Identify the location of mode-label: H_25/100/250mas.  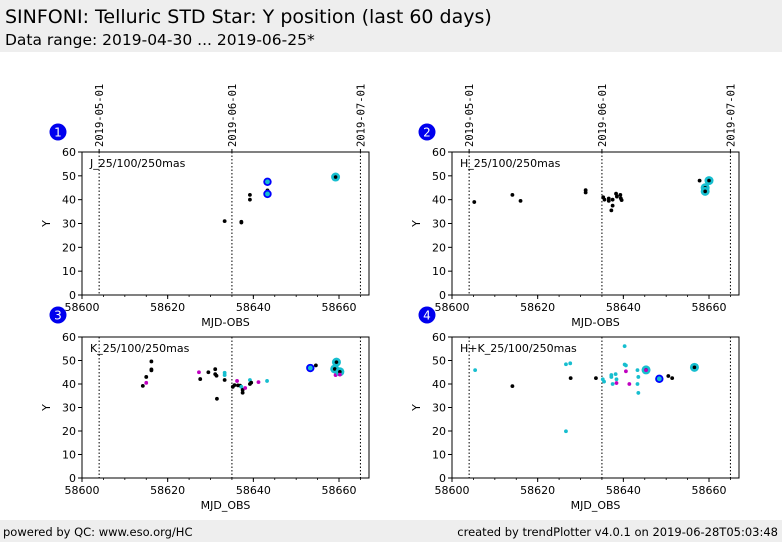
(510, 163).